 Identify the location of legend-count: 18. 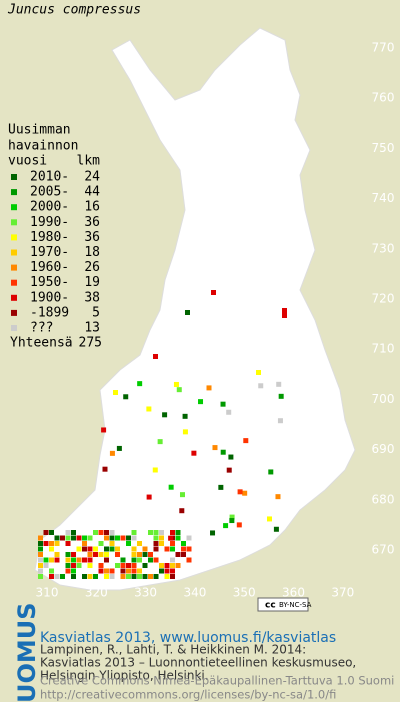
(92, 252).